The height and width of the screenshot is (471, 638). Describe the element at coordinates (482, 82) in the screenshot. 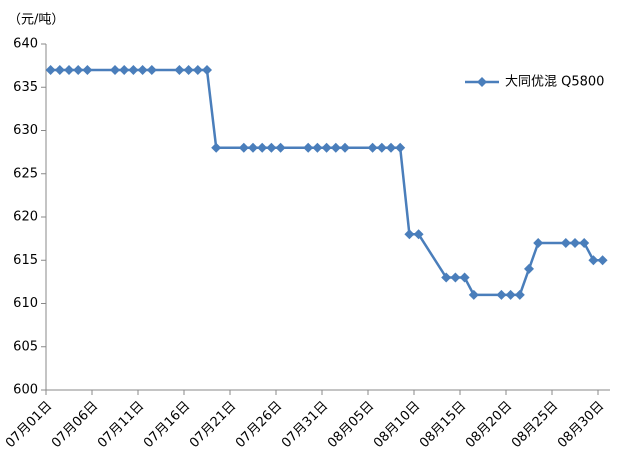

I see `legend-marker` at that location.